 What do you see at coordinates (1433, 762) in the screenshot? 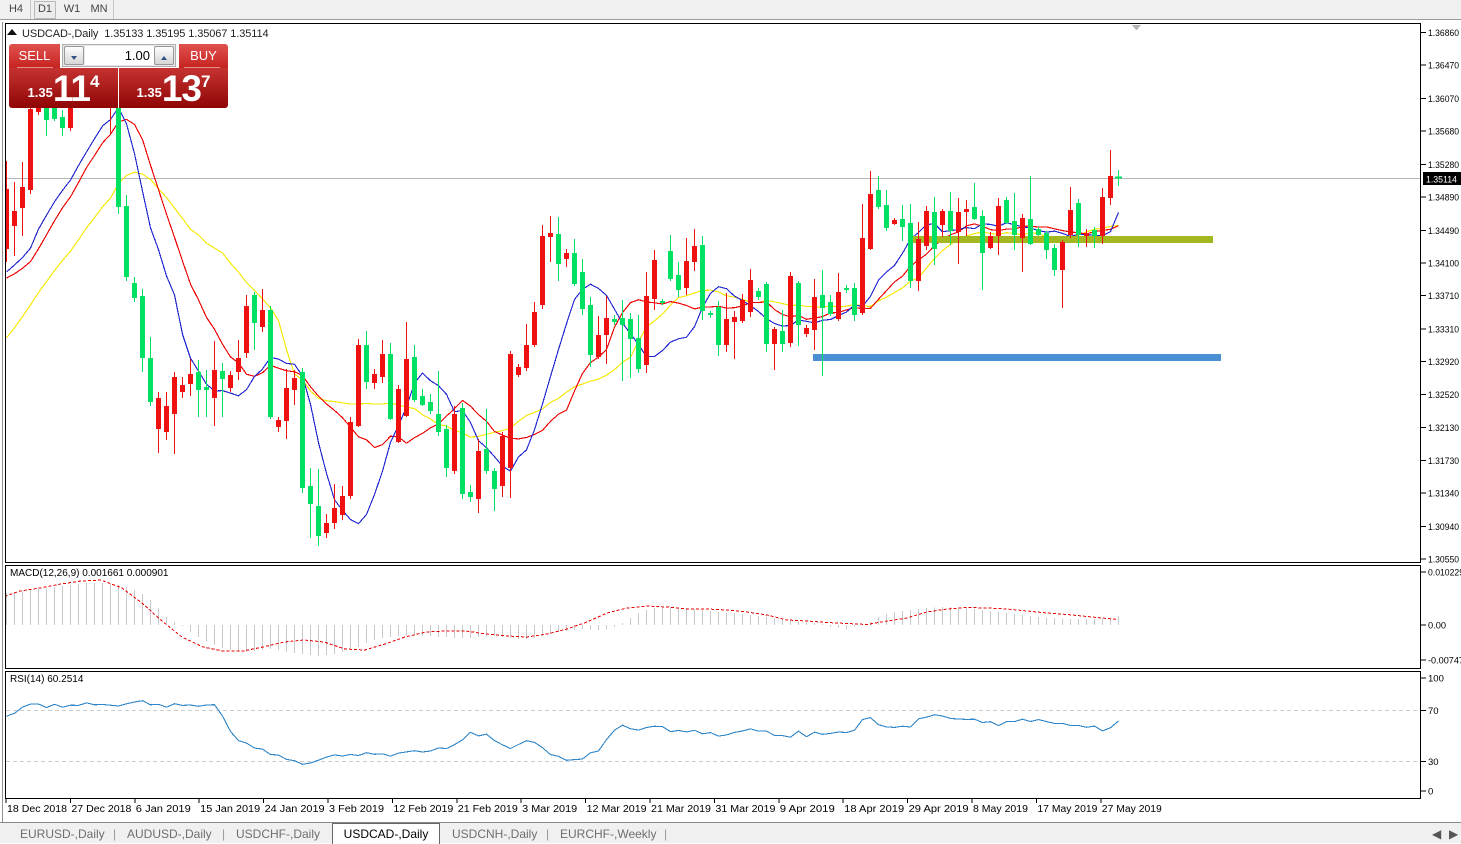
I see `svg-text: 30` at bounding box center [1433, 762].